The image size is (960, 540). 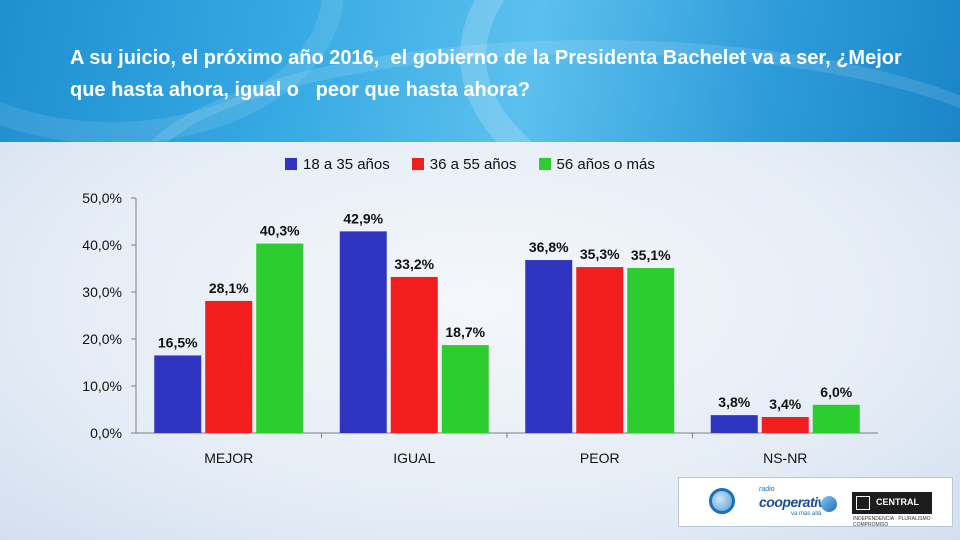 What do you see at coordinates (796, 502) in the screenshot?
I see `cooperativa-logo: cooperativa` at bounding box center [796, 502].